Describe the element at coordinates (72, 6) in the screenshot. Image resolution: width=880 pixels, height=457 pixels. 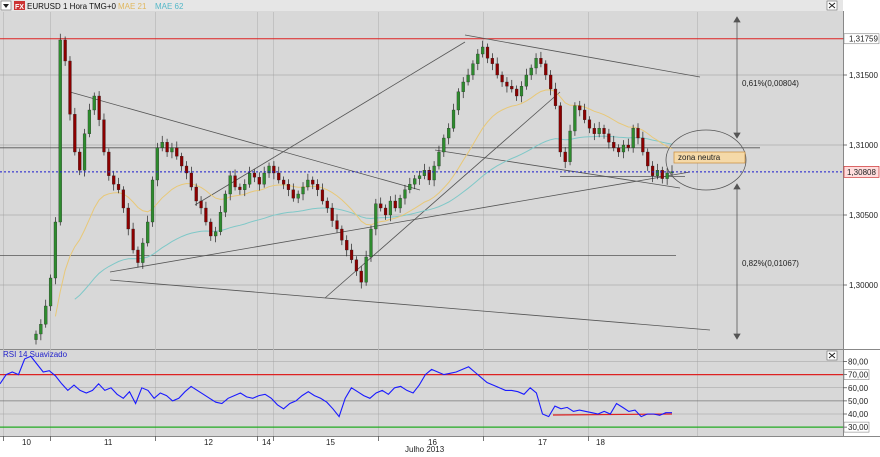
I see `symbol-label: EURUSD 1 Hora TMG+0` at that location.